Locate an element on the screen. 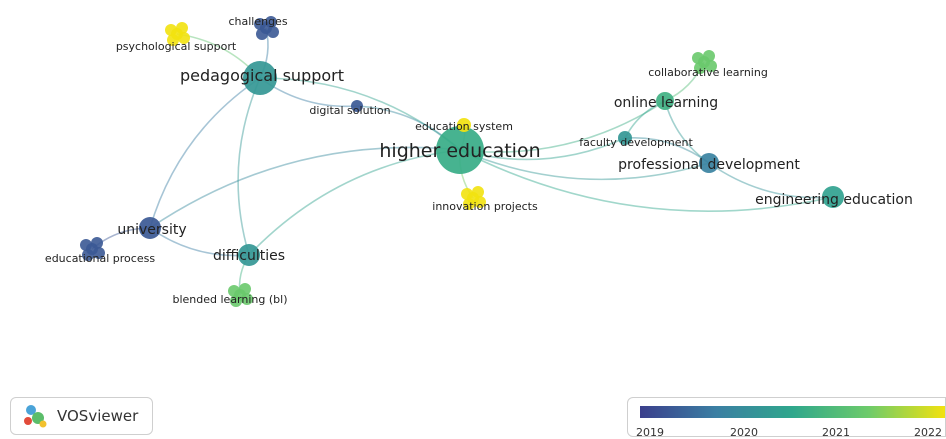 The height and width of the screenshot is (439, 946). vosviewer-logo-text: VOSviewer is located at coordinates (98, 416).